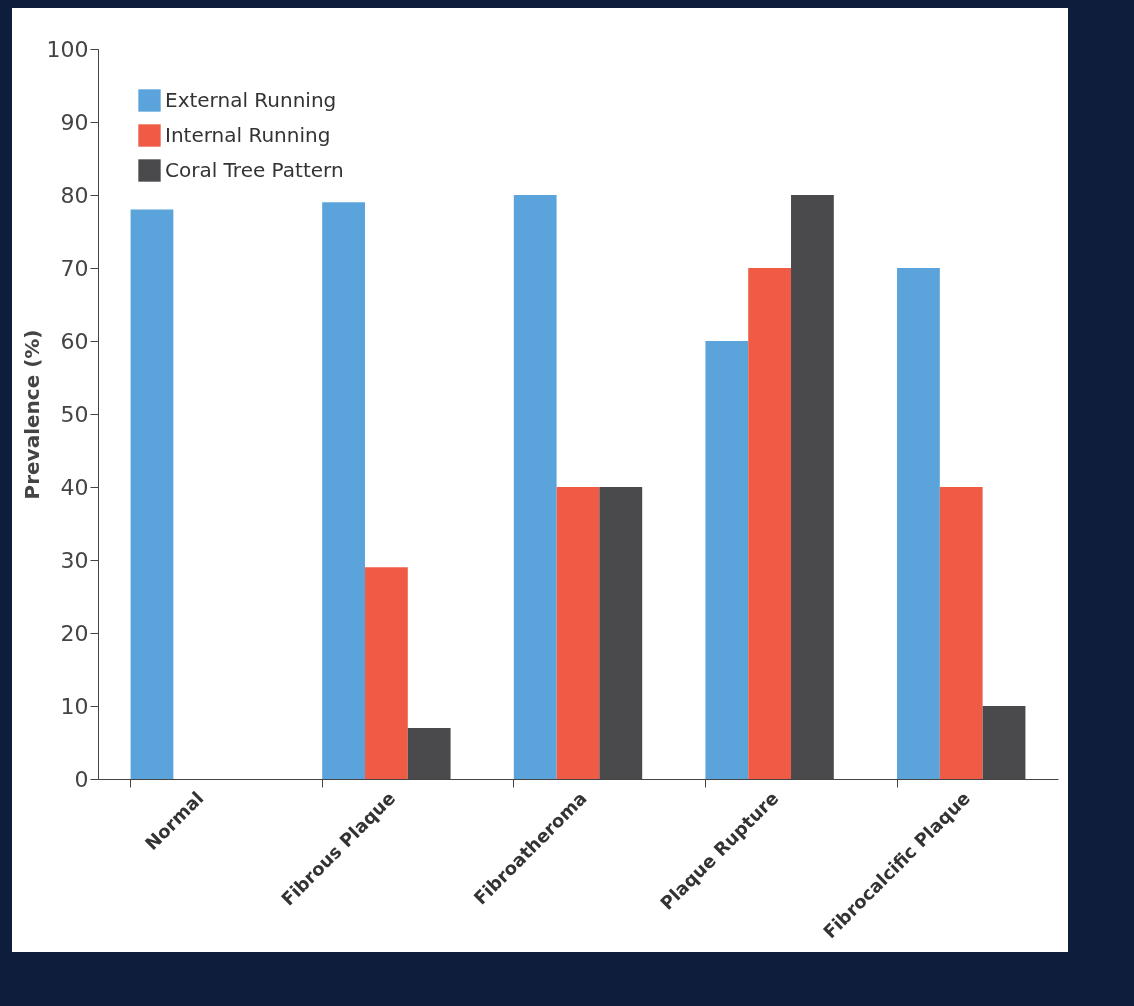 This screenshot has width=1134, height=1006. Describe the element at coordinates (67, 49) in the screenshot. I see `y-tick-label: 100` at that location.